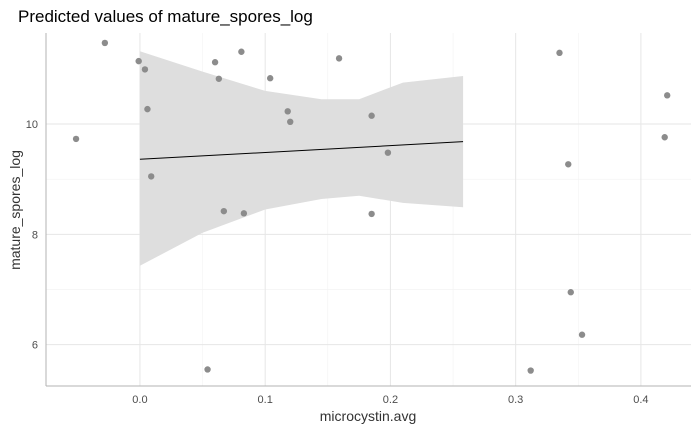  What do you see at coordinates (515, 400) in the screenshot?
I see `x-tick-label: 0.3` at bounding box center [515, 400].